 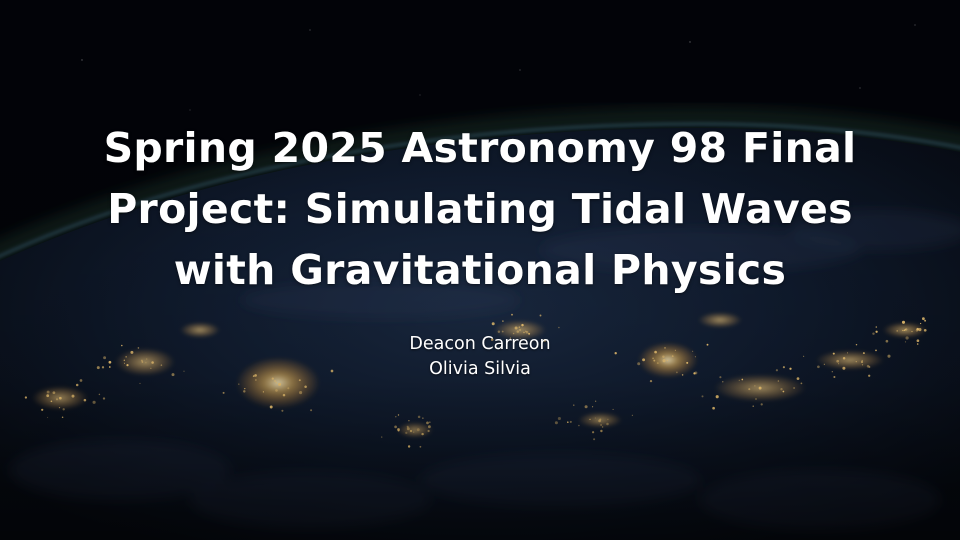 I want to click on title-line-1: Spring 2025 Astronomy 98 Final, so click(x=480, y=148).